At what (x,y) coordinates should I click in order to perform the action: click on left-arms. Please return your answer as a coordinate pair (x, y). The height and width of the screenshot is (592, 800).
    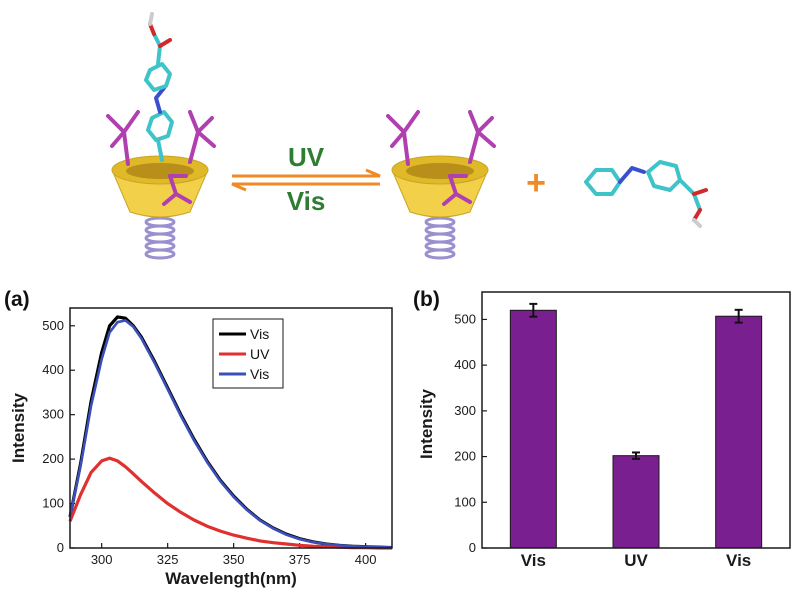
    Looking at the image, I should click on (161, 158).